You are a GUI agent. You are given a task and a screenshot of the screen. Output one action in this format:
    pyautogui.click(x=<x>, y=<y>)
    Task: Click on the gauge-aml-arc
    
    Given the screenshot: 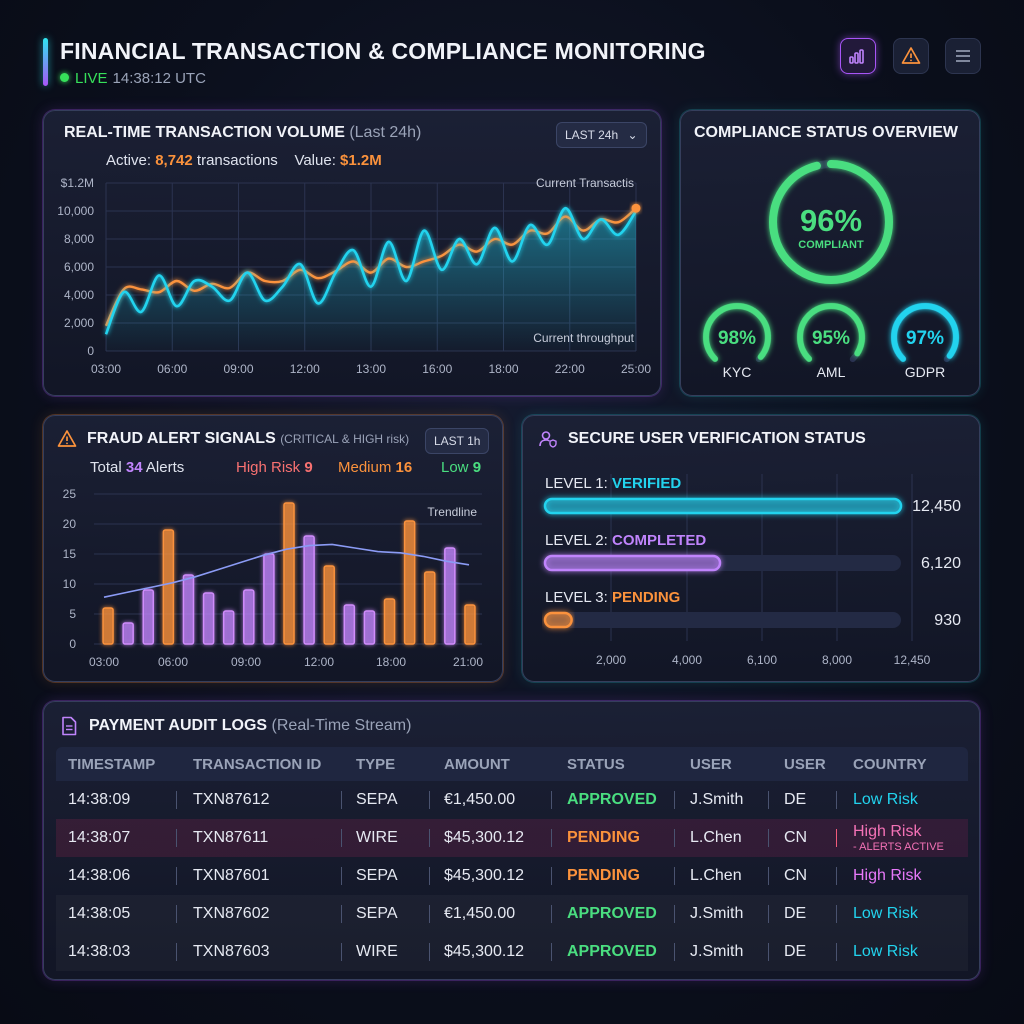 What is the action you would take?
    pyautogui.click(x=830, y=337)
    